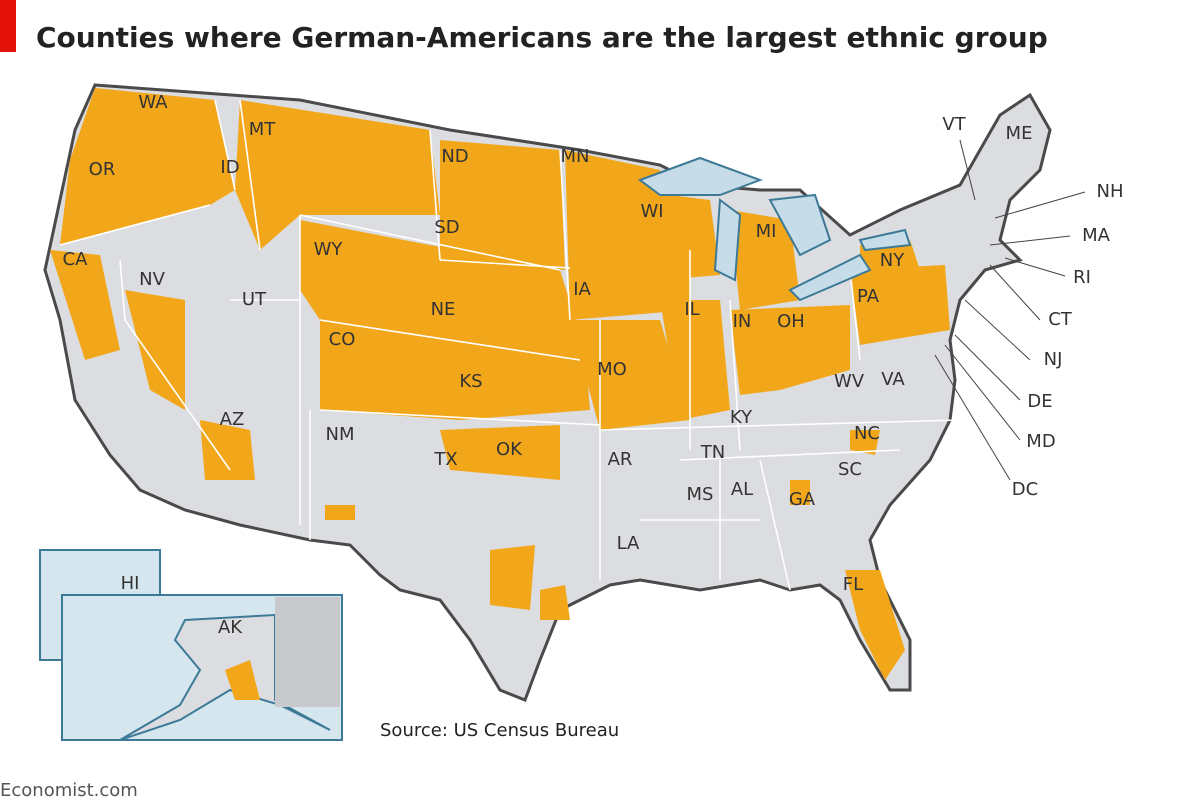  I want to click on canada-area, so click(307, 652).